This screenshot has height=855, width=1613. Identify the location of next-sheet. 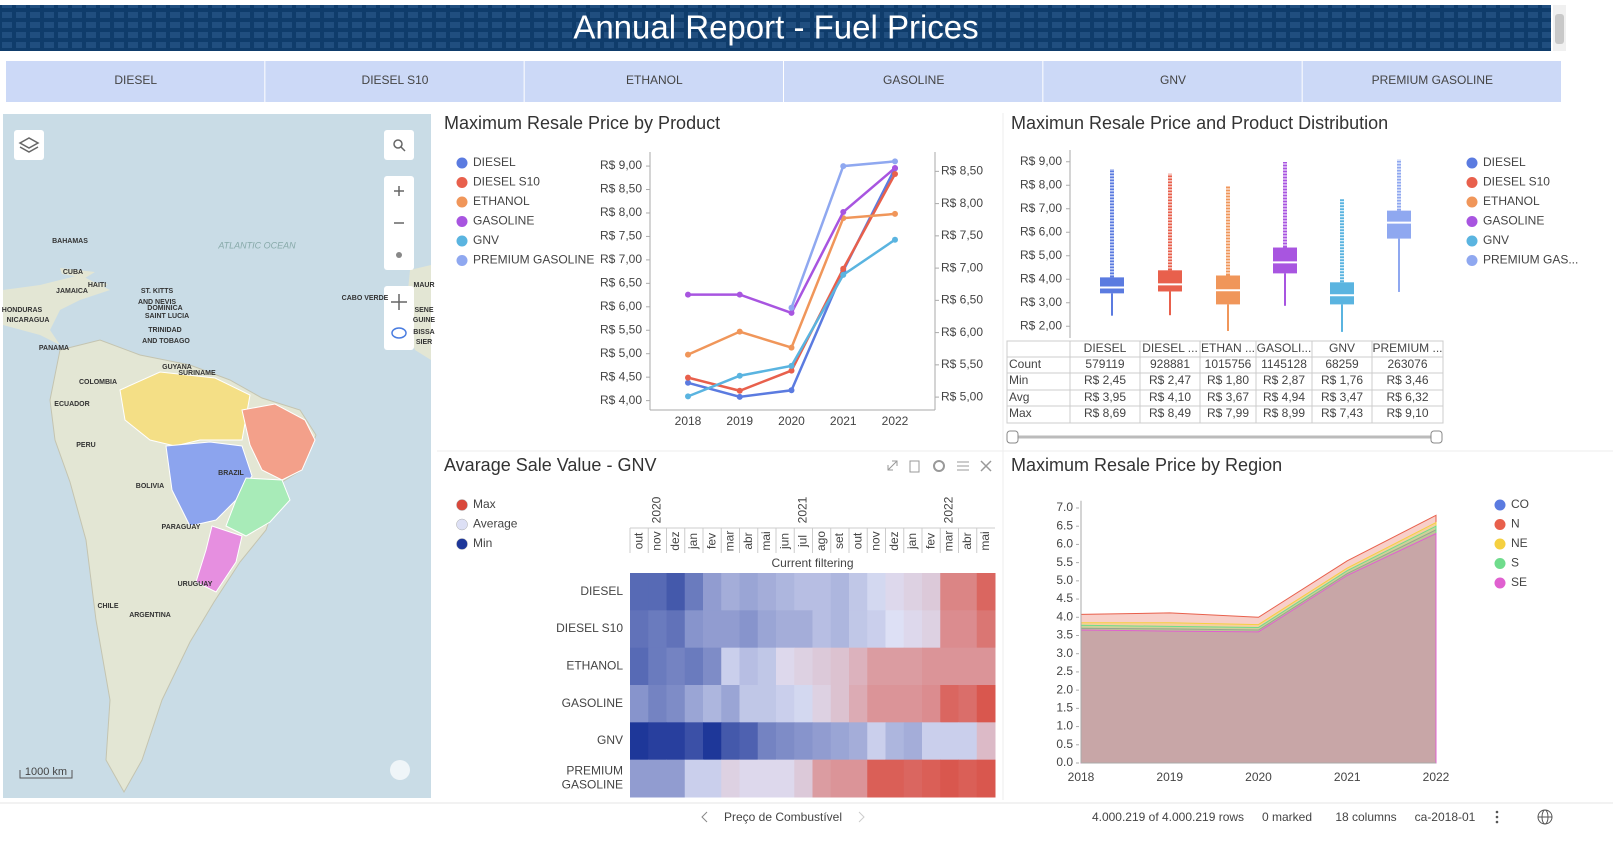
(861, 817).